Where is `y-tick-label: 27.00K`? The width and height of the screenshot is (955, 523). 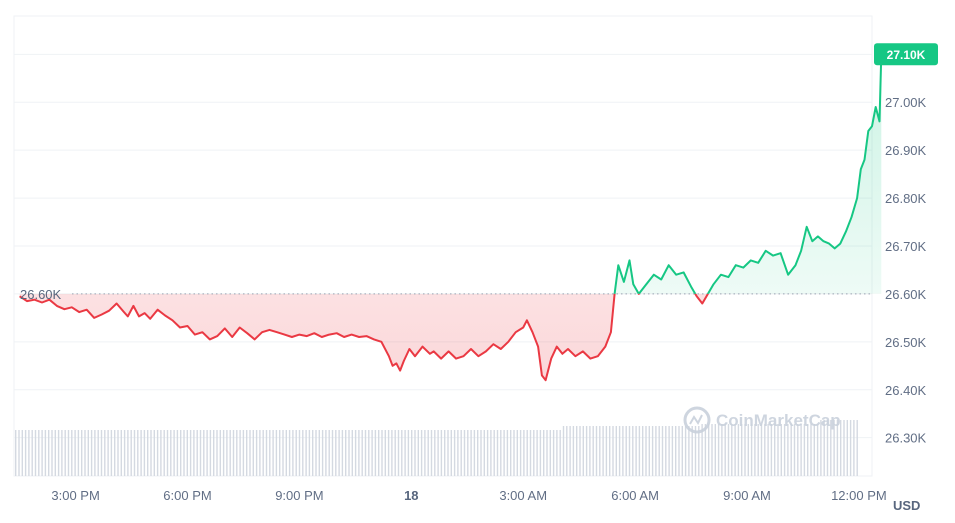 y-tick-label: 27.00K is located at coordinates (906, 102).